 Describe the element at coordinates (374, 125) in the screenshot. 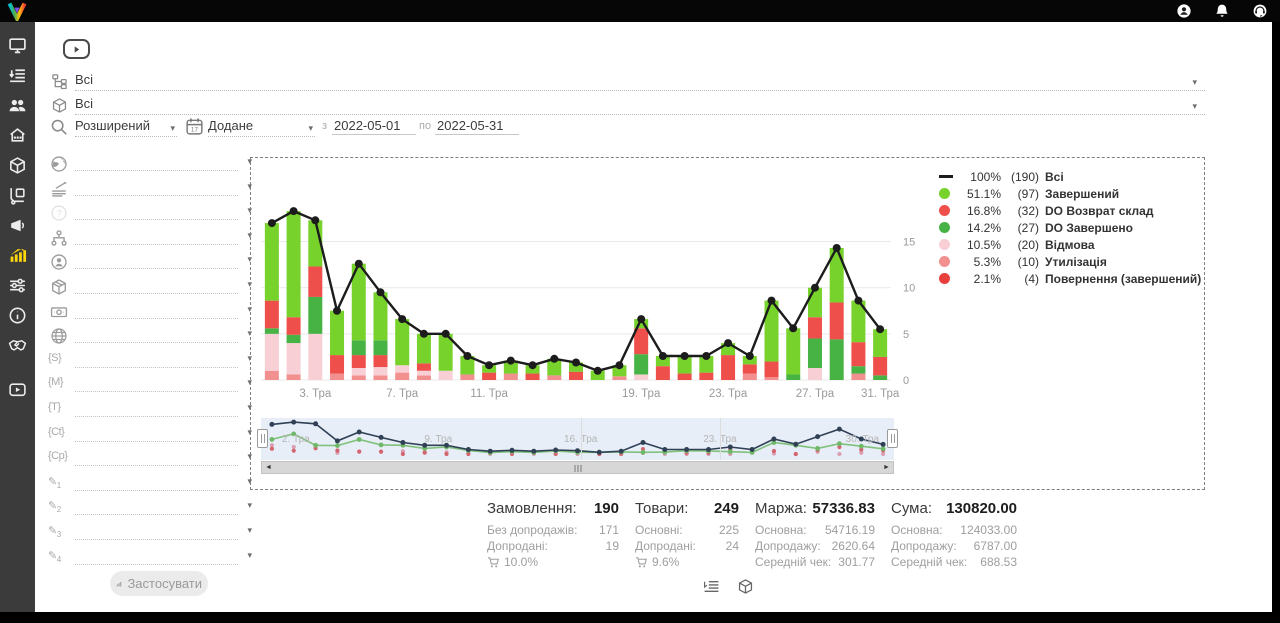

I see `date-from-input` at that location.